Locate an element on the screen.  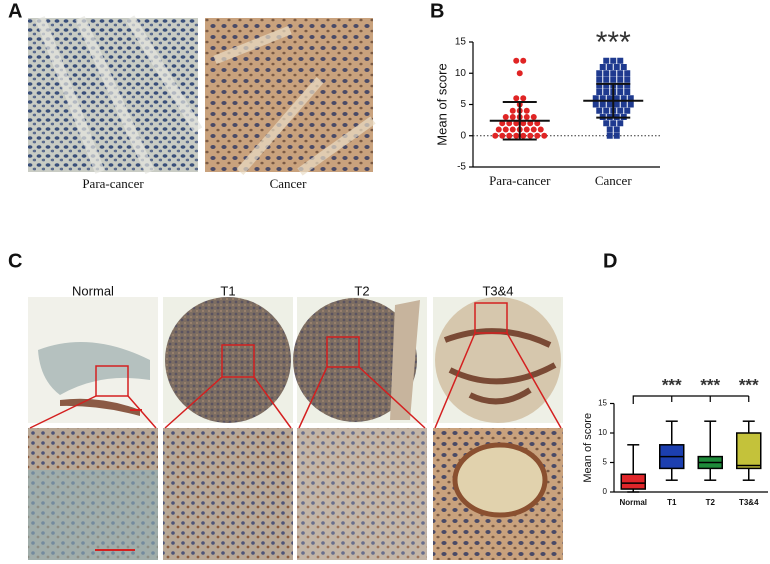
panel-label: B is located at coordinates (437, 11).